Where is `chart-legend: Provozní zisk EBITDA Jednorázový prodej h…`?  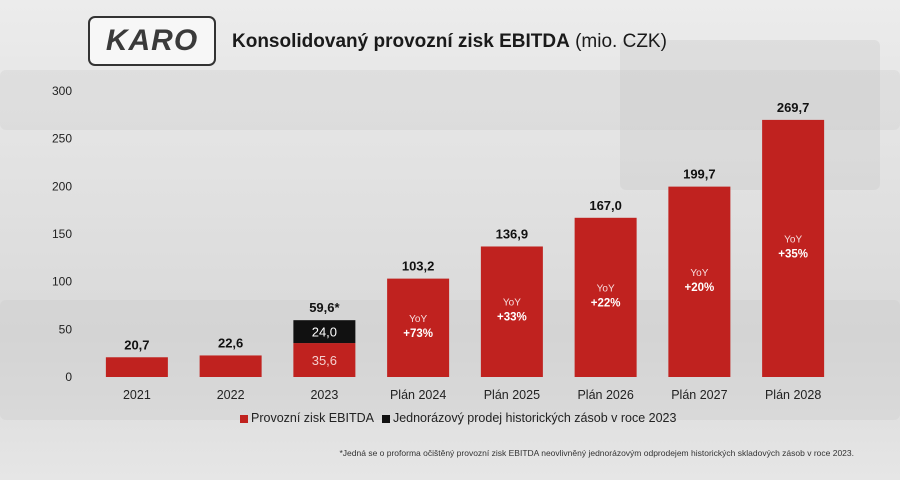 chart-legend: Provozní zisk EBITDA Jednorázový prodej h… is located at coordinates (462, 418).